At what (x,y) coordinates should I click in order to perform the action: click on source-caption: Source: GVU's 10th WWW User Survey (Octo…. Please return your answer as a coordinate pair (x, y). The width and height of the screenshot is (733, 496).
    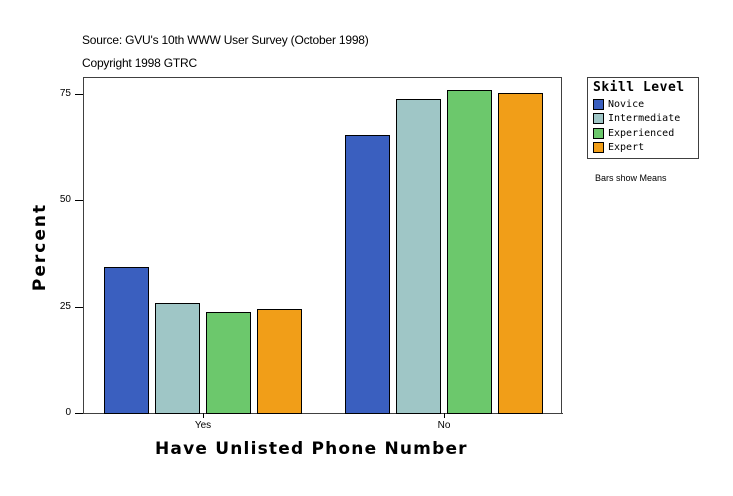
    Looking at the image, I should click on (225, 40).